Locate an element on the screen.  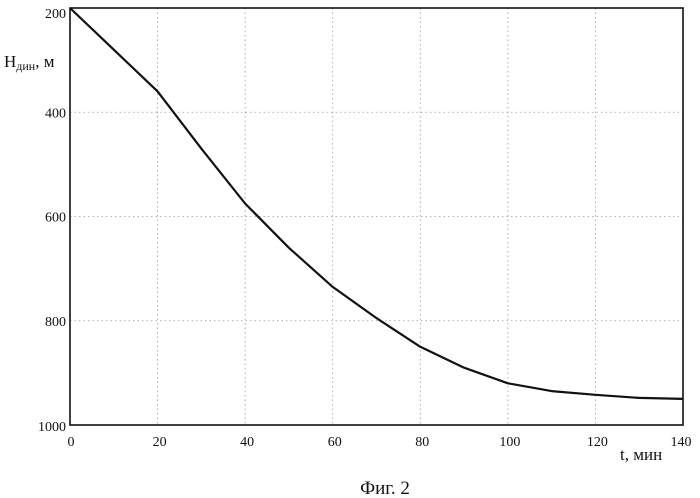
x-tick-label: 0 is located at coordinates (71, 442).